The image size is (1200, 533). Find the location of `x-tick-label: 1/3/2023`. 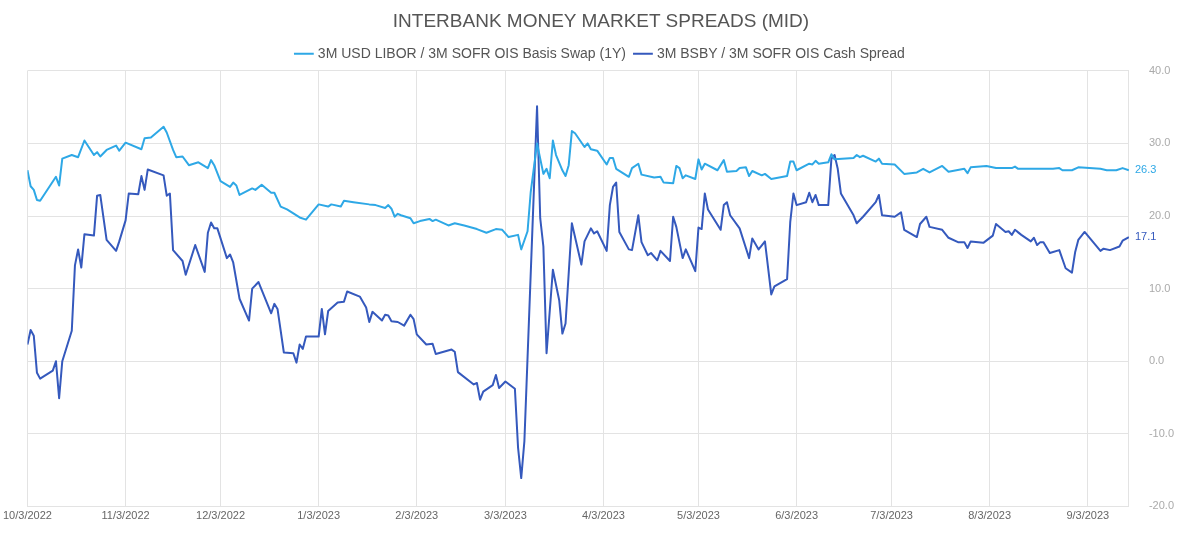

x-tick-label: 1/3/2023 is located at coordinates (319, 515).